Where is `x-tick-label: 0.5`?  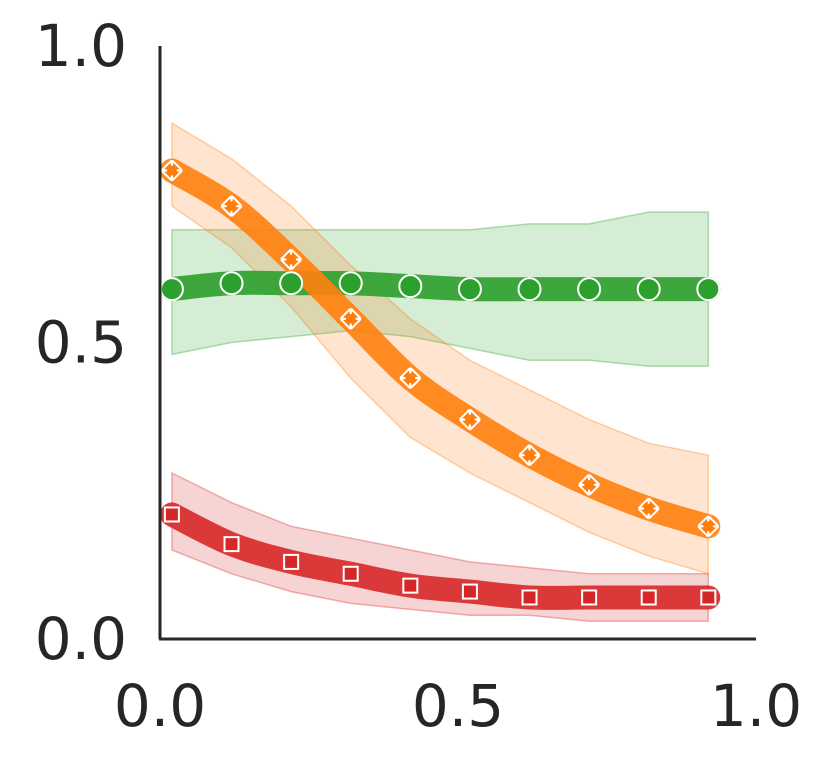
x-tick-label: 0.5 is located at coordinates (458, 706).